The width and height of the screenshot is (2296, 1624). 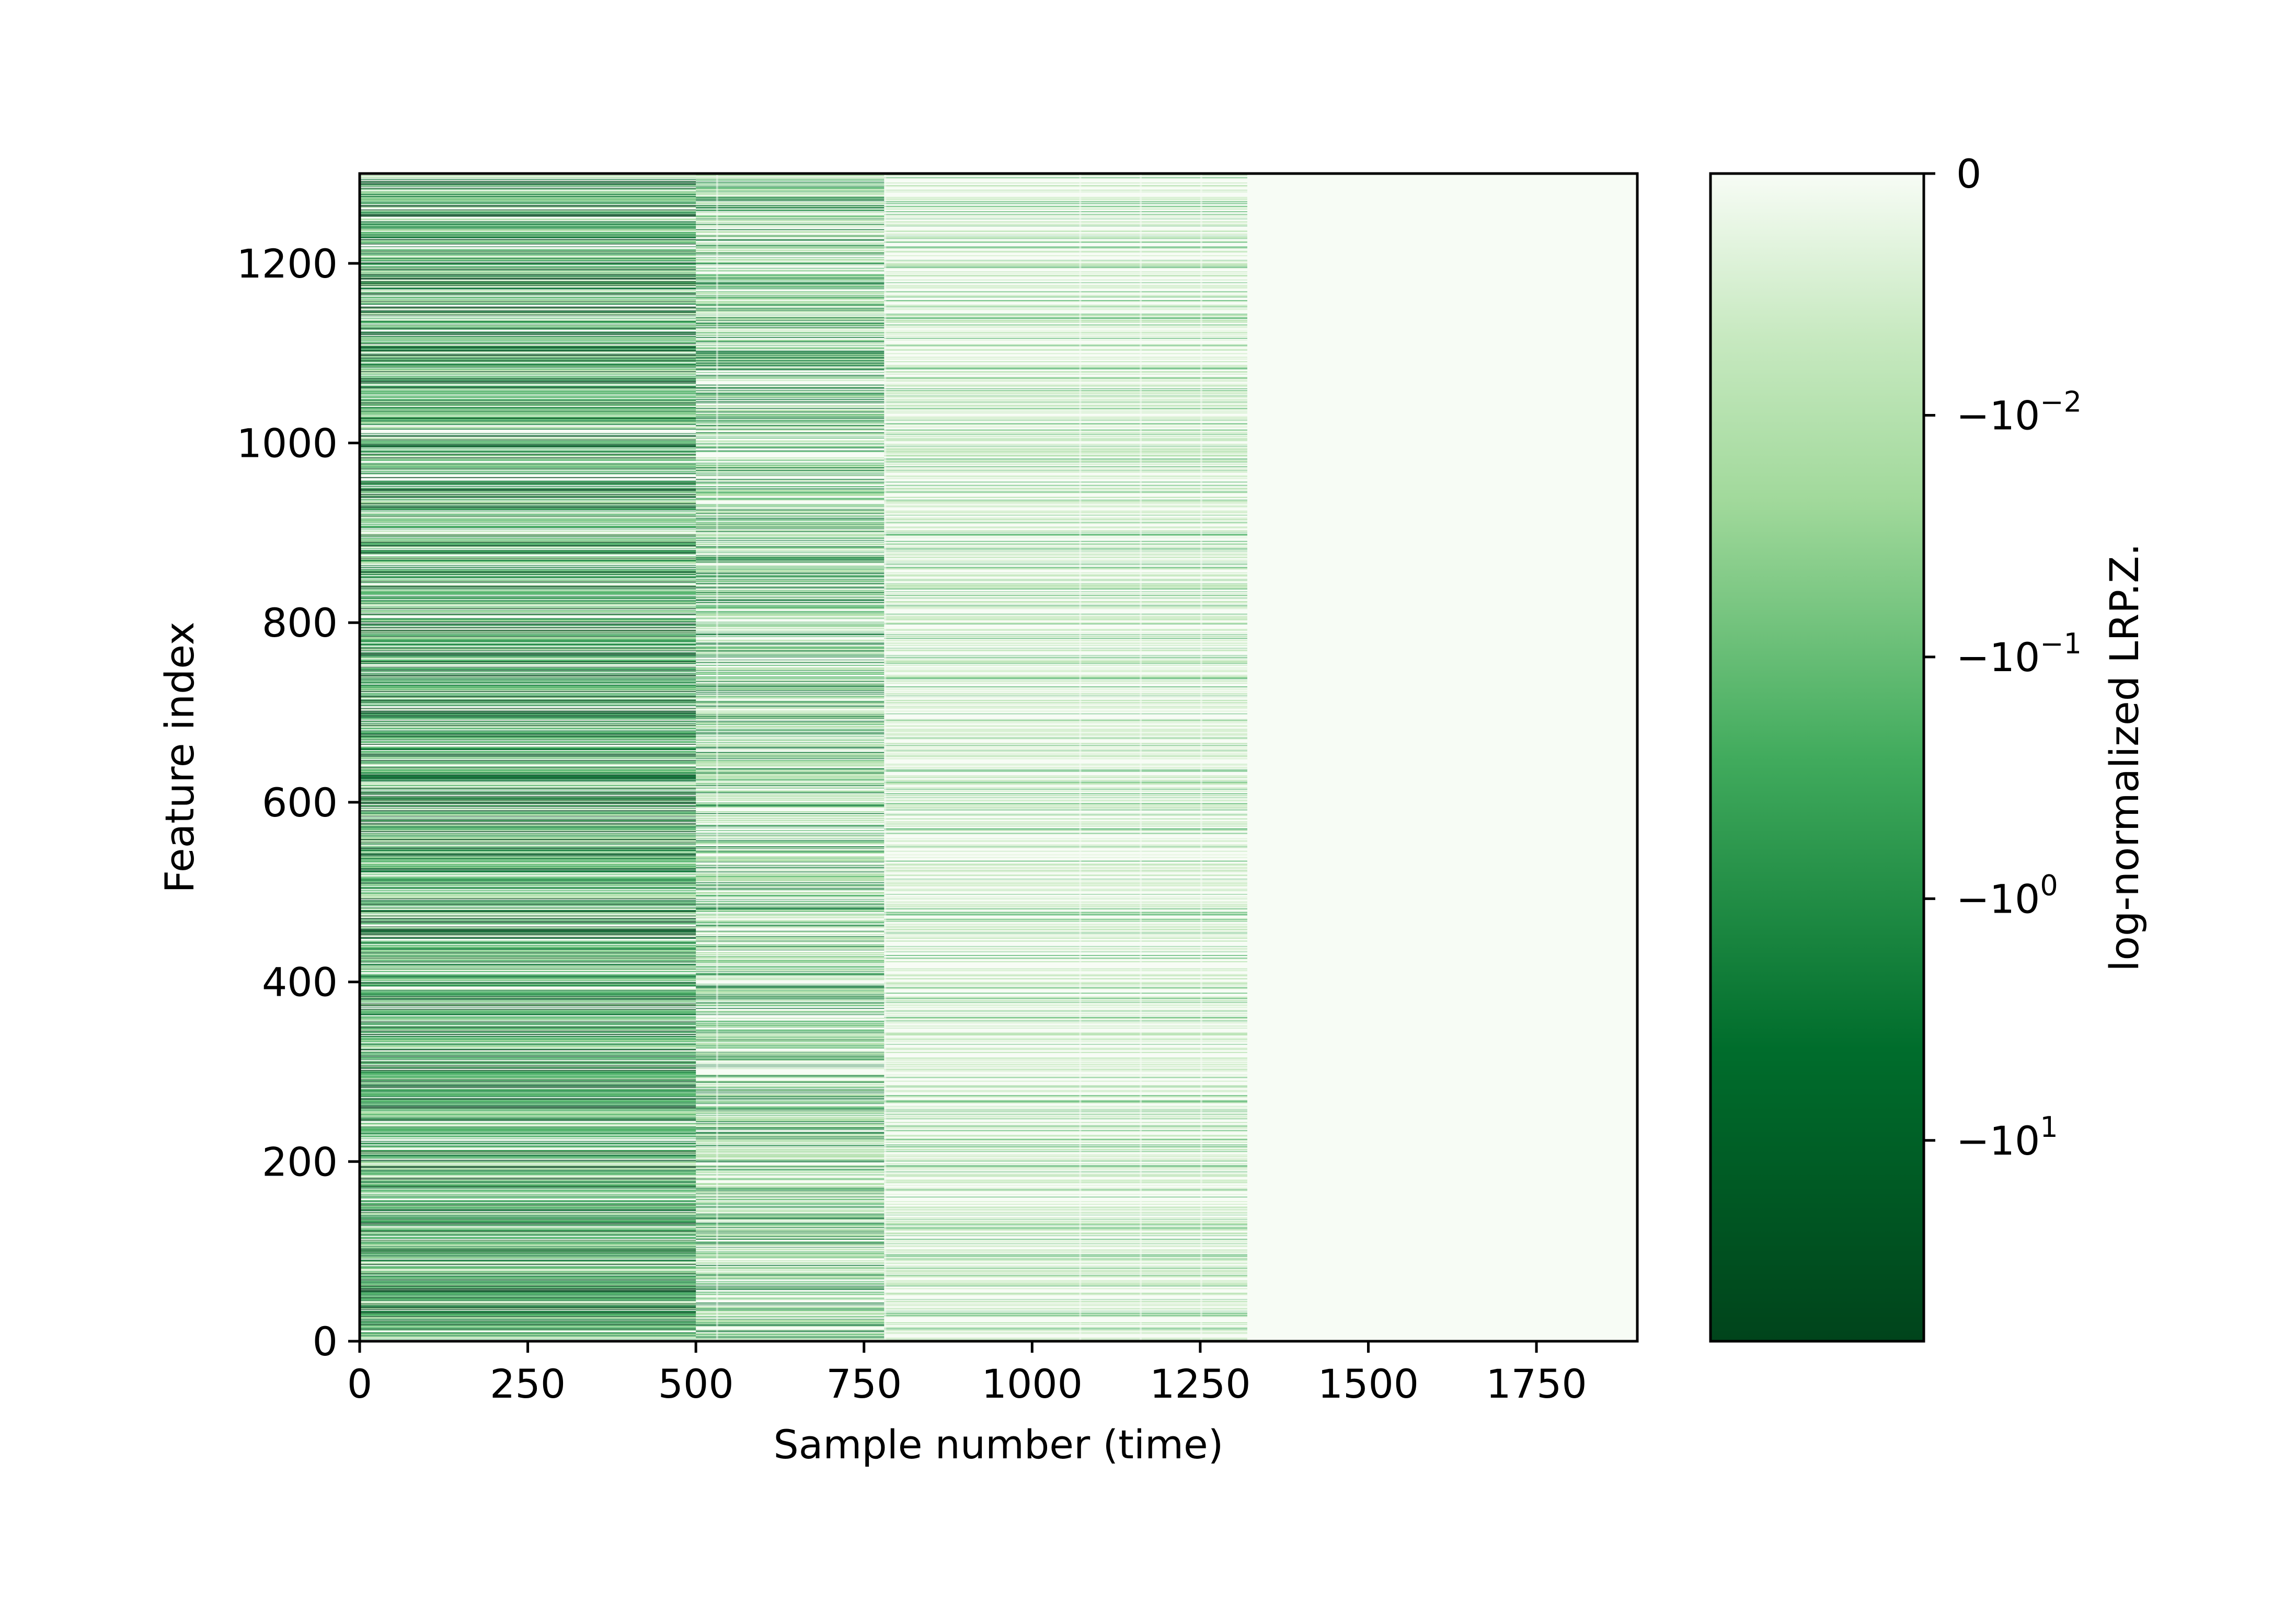 I want to click on colorbar-tick-label: −101, so click(x=2007, y=1138).